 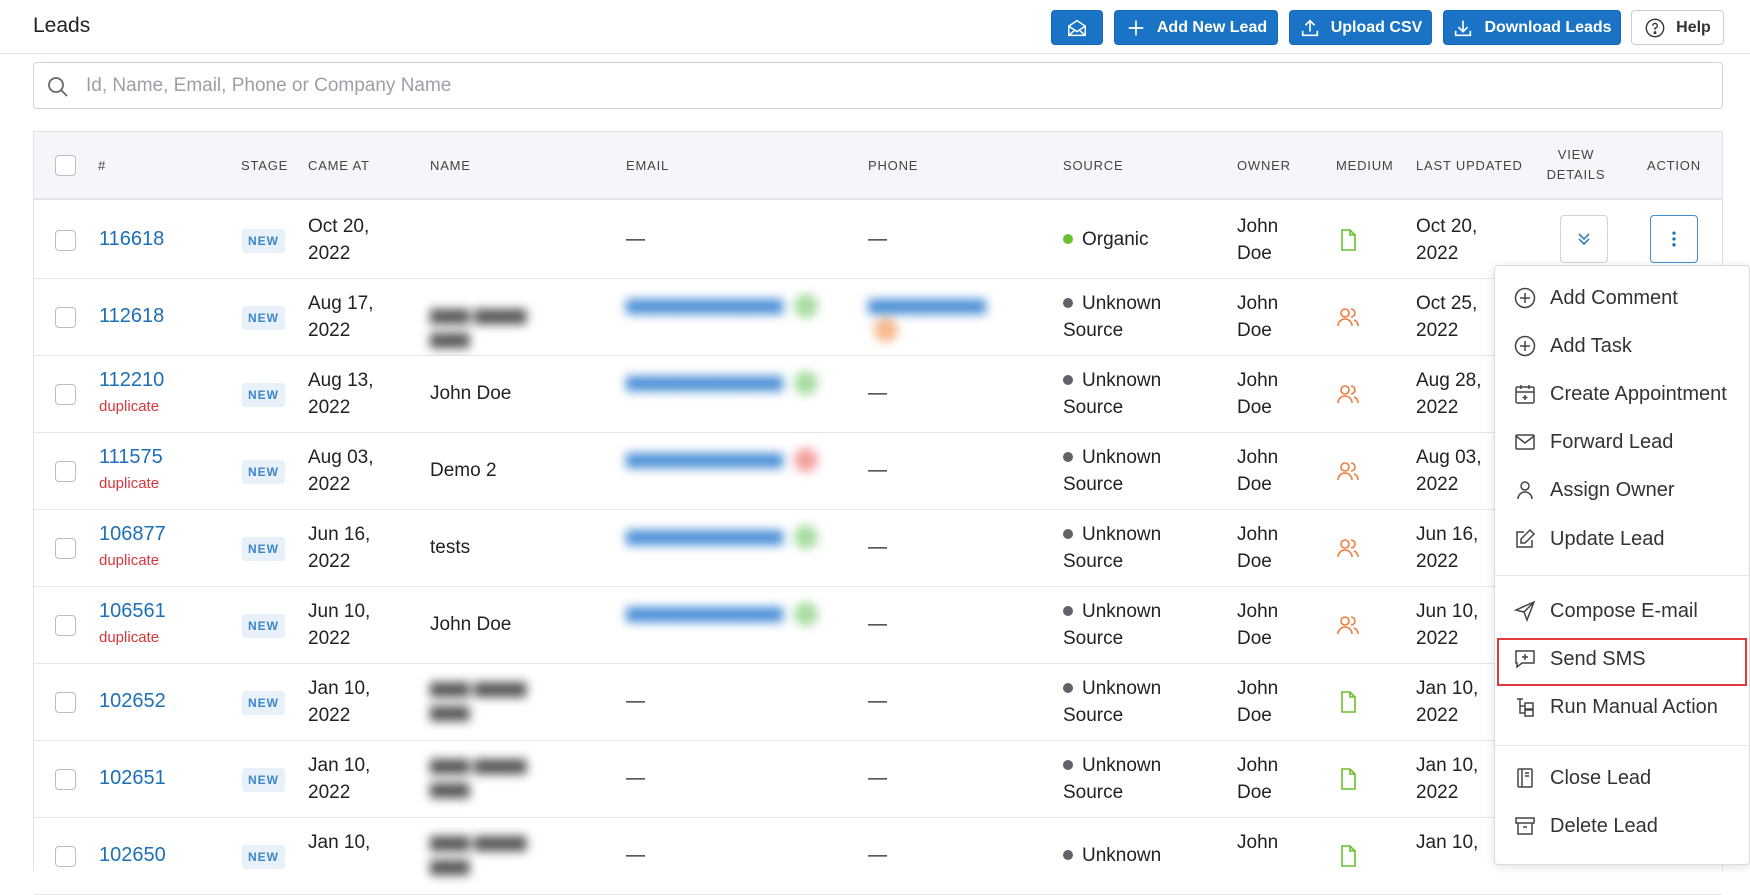 I want to click on menu-item-create-appointment: Create Appointment, so click(x=1622, y=394).